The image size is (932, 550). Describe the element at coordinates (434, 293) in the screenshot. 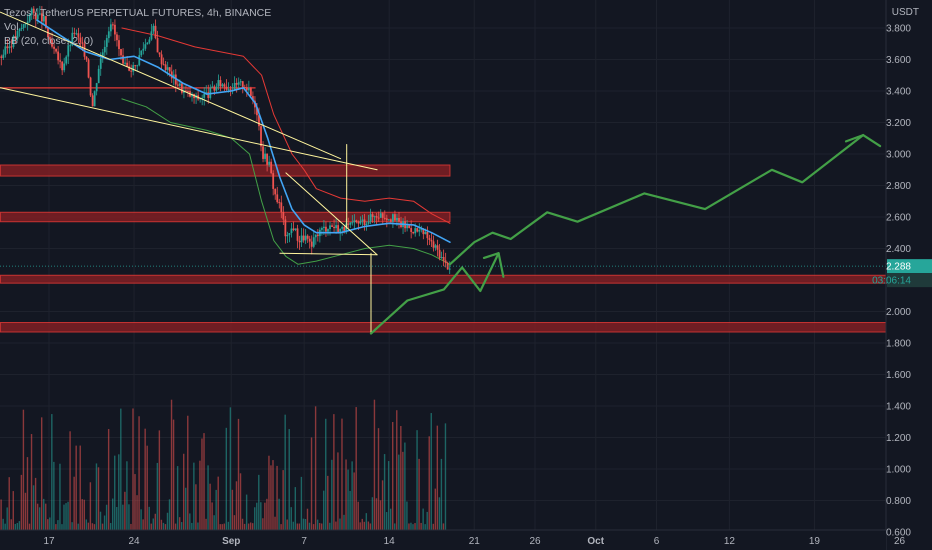

I see `projection-path-short` at that location.